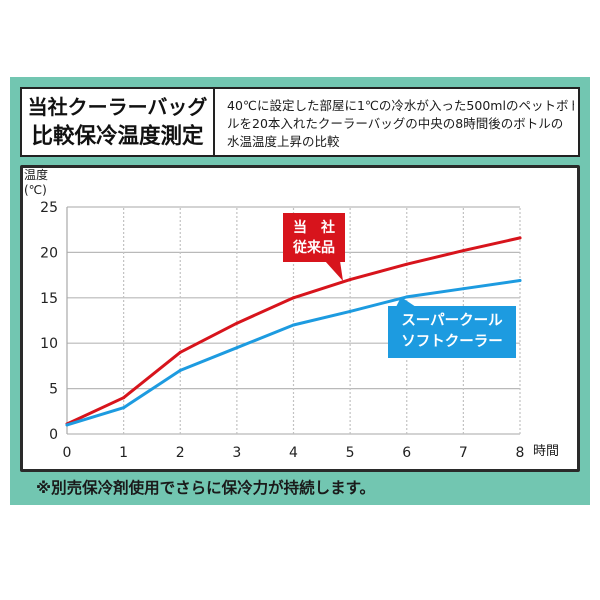 The image size is (600, 600). Describe the element at coordinates (452, 321) in the screenshot. I see `series-1-label-line-1: スーパークール` at that location.